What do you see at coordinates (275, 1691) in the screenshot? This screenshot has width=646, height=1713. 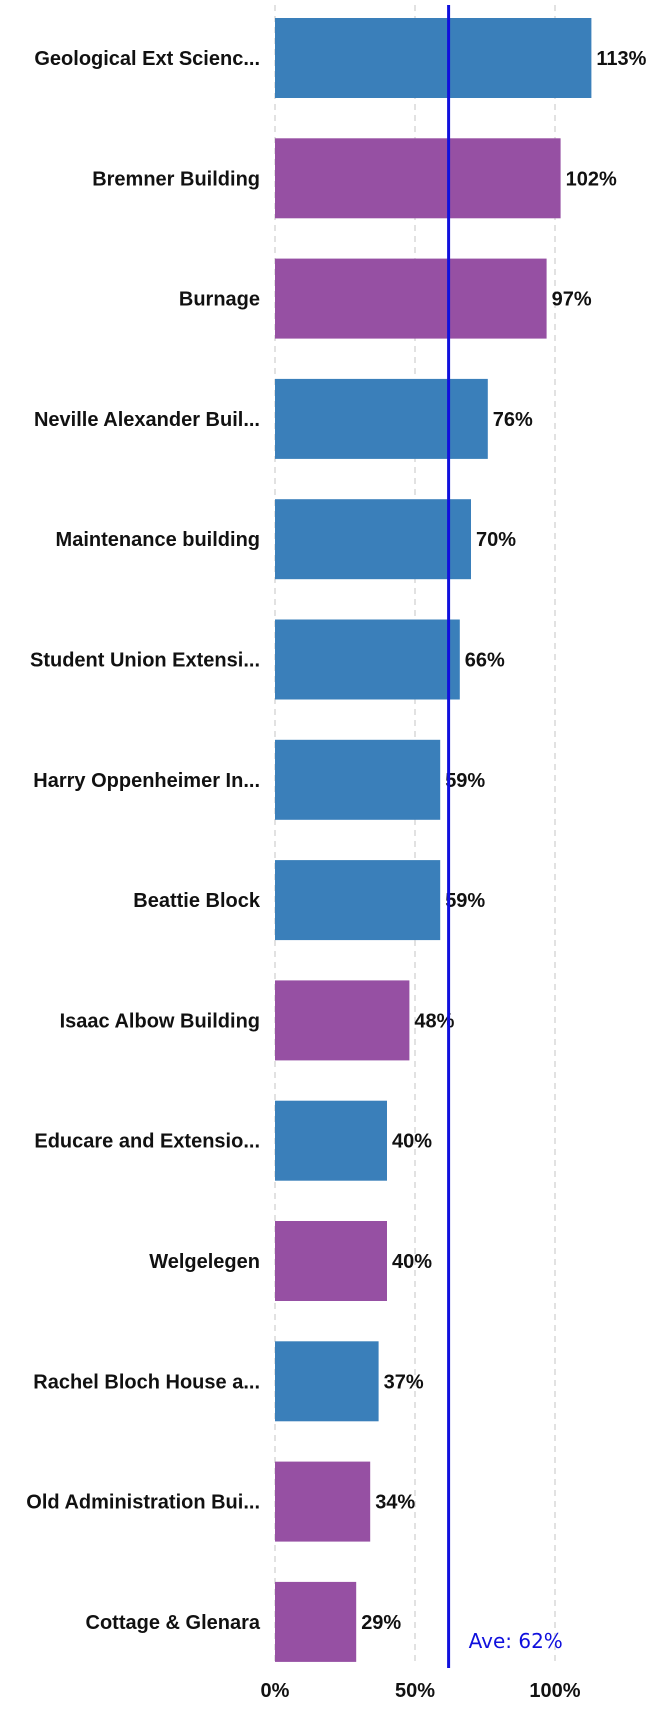 I see `x-tick-label: 0%` at bounding box center [275, 1691].